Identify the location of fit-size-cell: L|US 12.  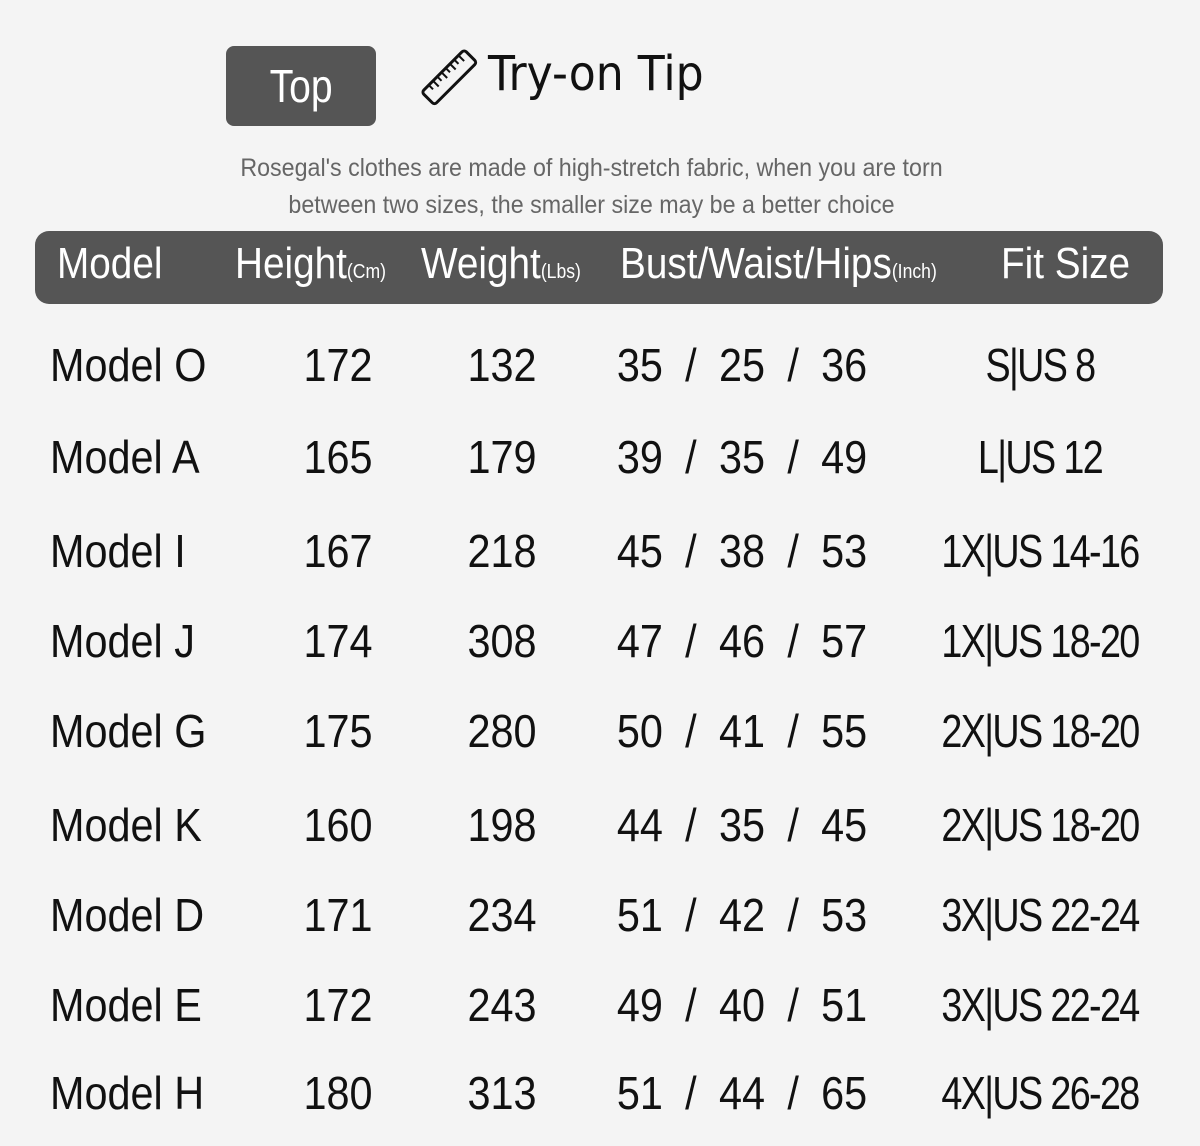
(1040, 457).